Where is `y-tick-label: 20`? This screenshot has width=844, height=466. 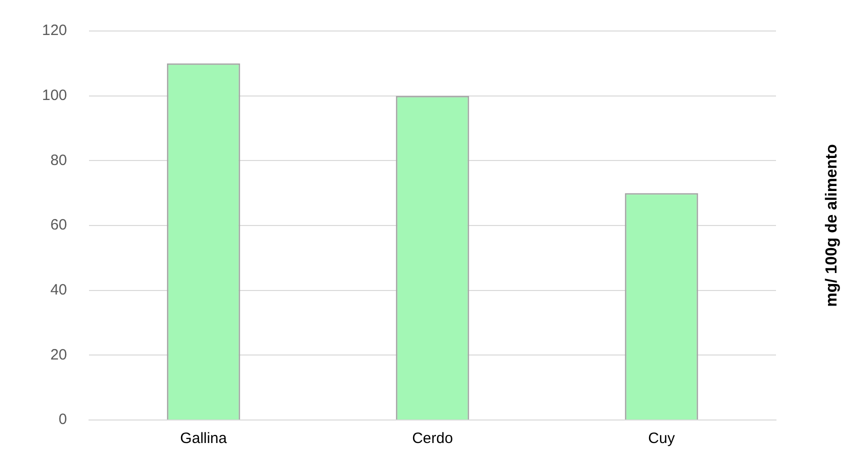 y-tick-label: 20 is located at coordinates (59, 355).